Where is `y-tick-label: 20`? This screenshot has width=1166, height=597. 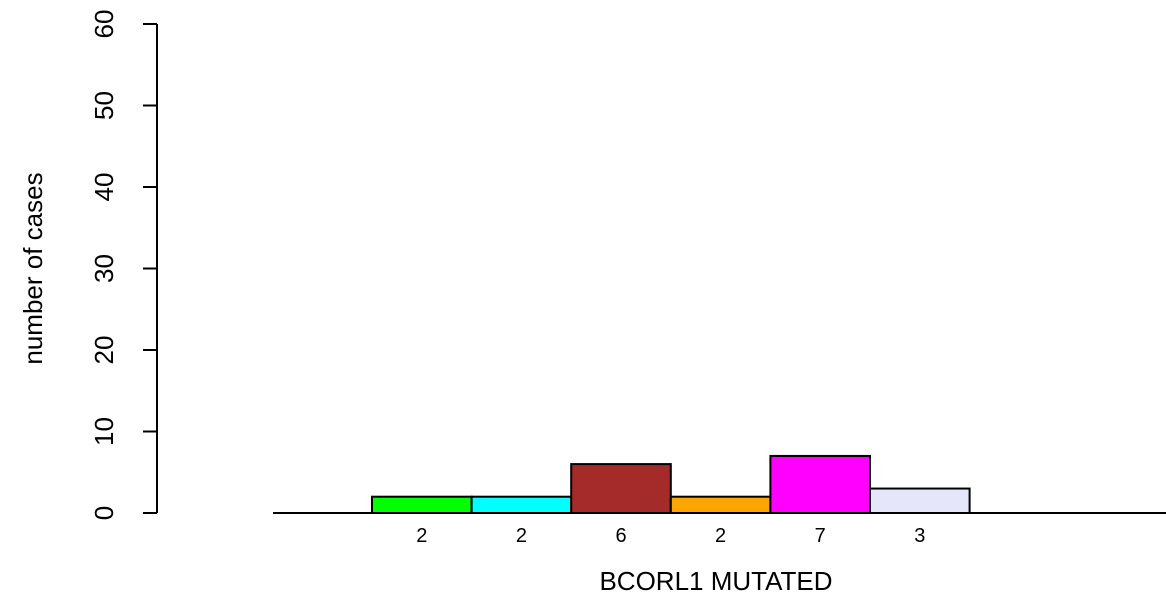
y-tick-label: 20 is located at coordinates (104, 350).